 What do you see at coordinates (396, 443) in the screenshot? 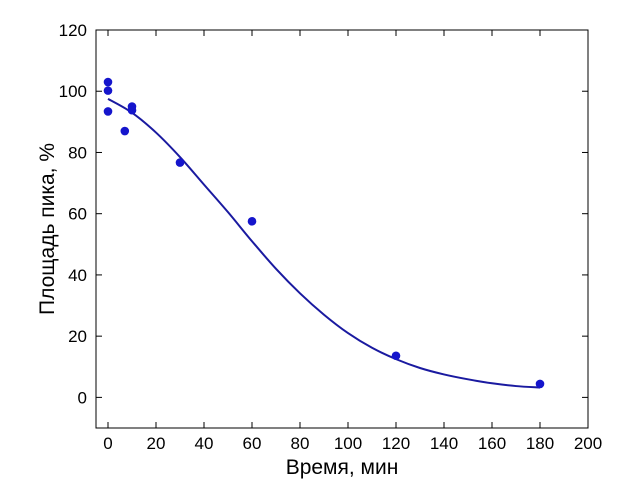
I see `x-tick-label: 120` at bounding box center [396, 443].